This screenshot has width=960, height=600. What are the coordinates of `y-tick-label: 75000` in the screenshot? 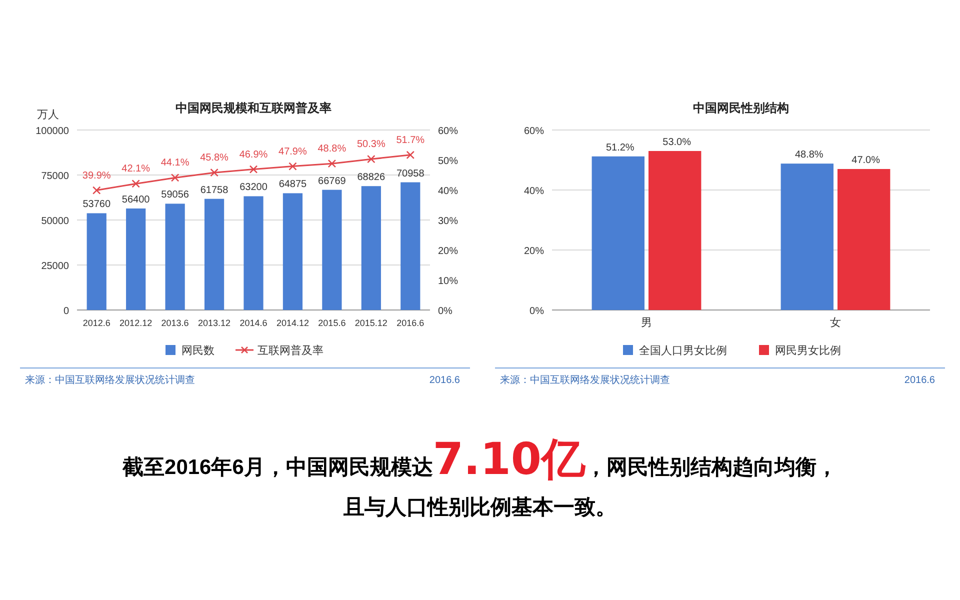 It's located at (55, 176).